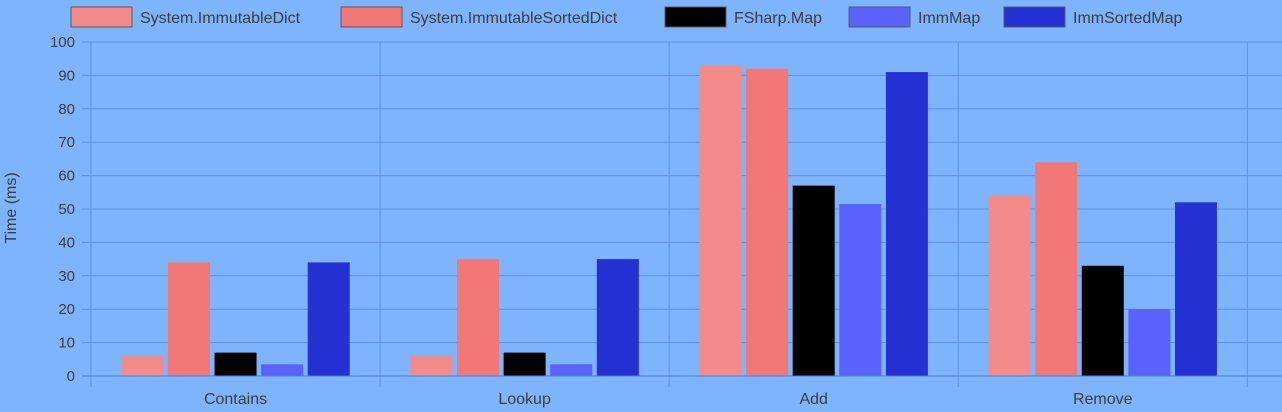  Describe the element at coordinates (1103, 399) in the screenshot. I see `x-tick-label: Remove` at that location.